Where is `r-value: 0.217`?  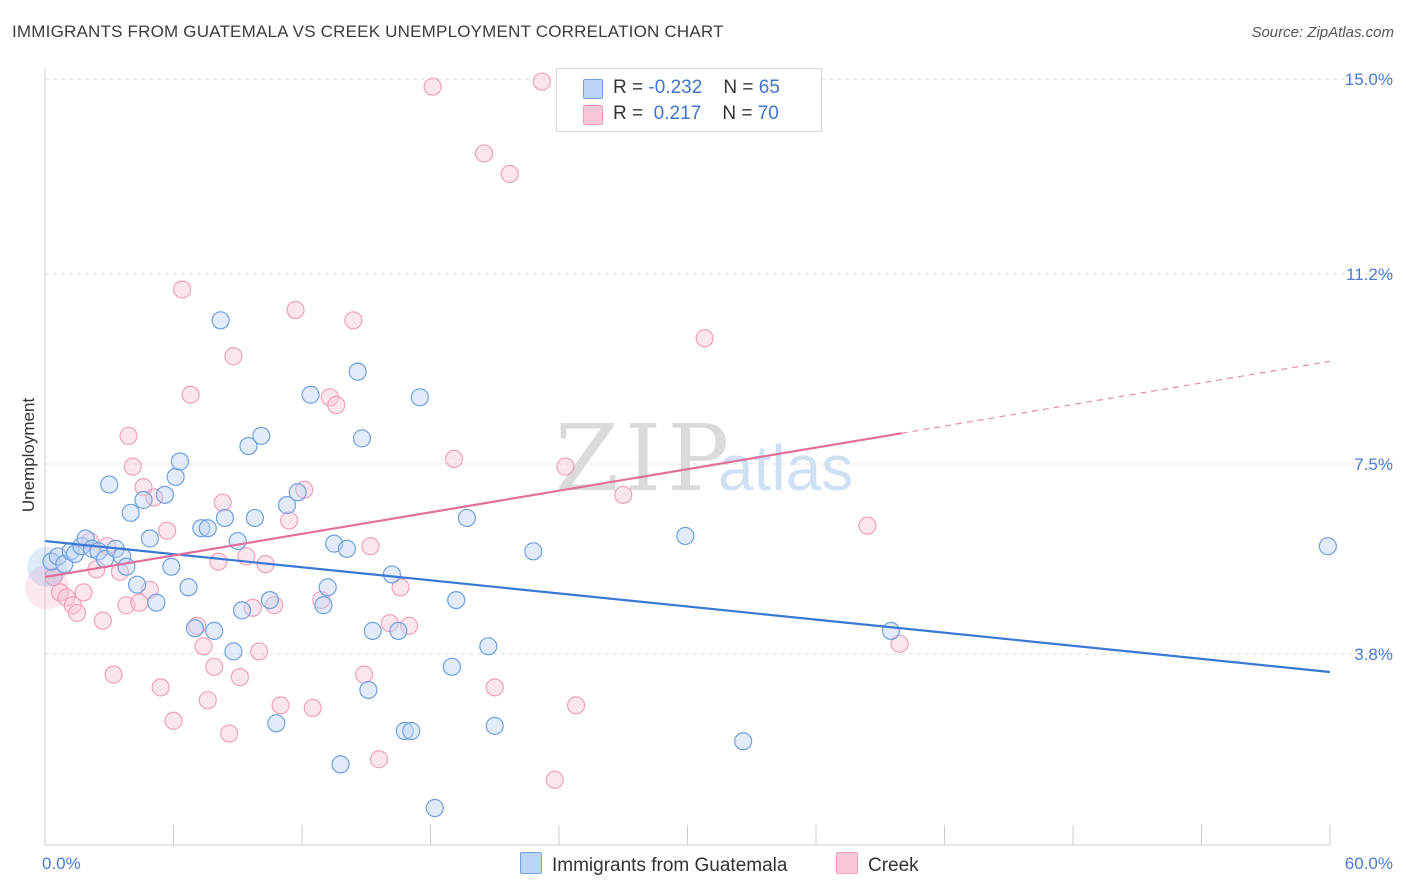 r-value: 0.217 is located at coordinates (675, 113).